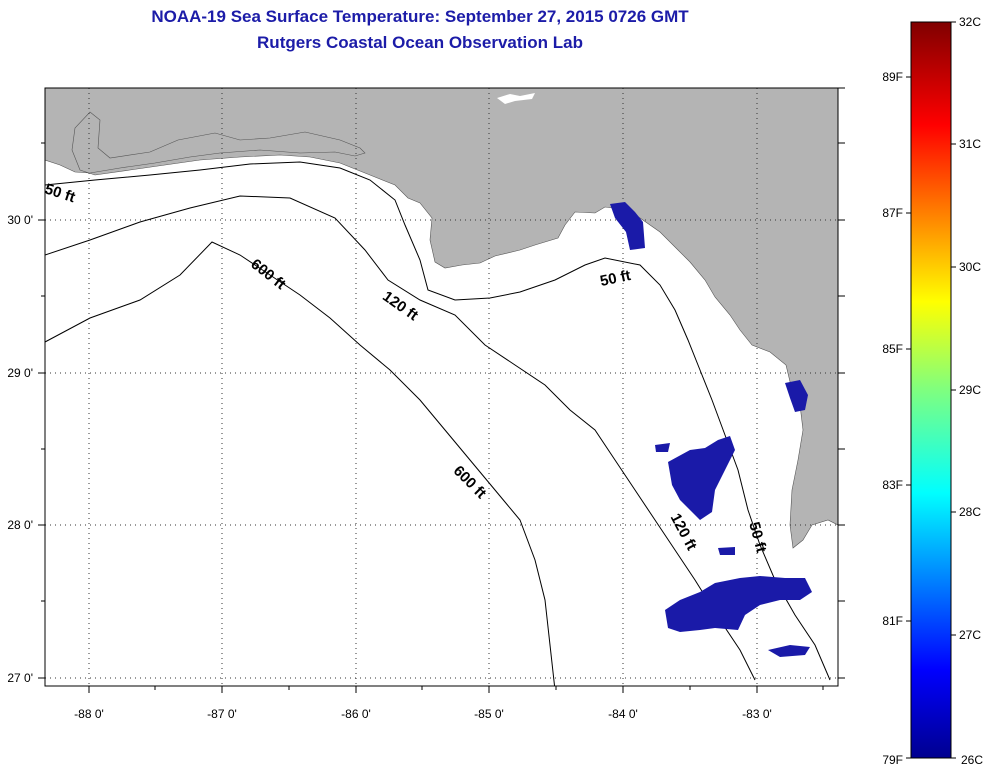 This screenshot has height=770, width=992. Describe the element at coordinates (89, 714) in the screenshot. I see `lon-tick-label: -88 0'` at that location.